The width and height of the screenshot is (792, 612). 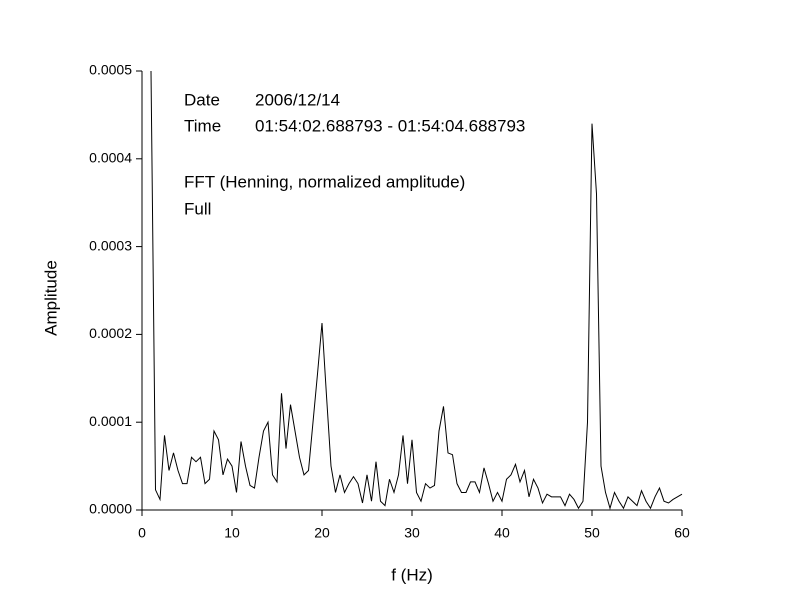 I want to click on y-tick-label: 0.0002, so click(x=110, y=333).